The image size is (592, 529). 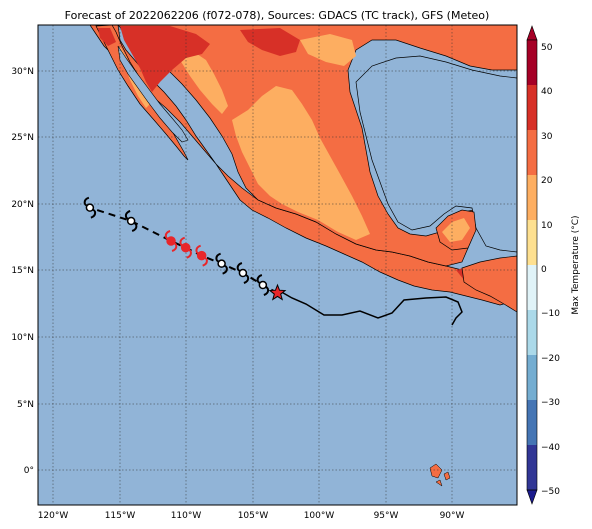 I want to click on colorbar-tick: 0, so click(x=544, y=270).